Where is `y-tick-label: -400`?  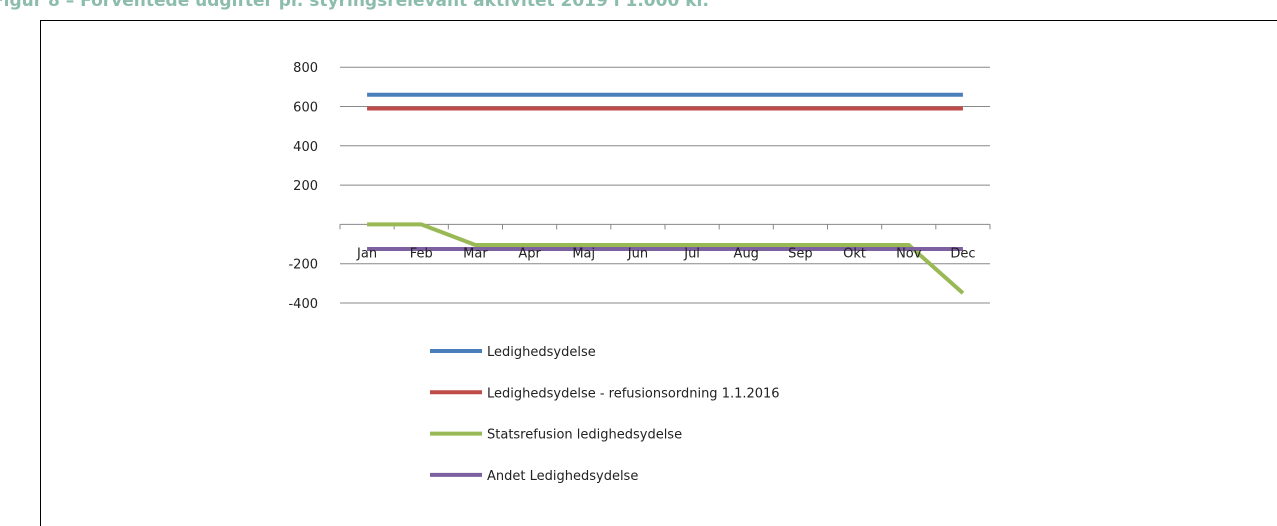 y-tick-label: -400 is located at coordinates (303, 304).